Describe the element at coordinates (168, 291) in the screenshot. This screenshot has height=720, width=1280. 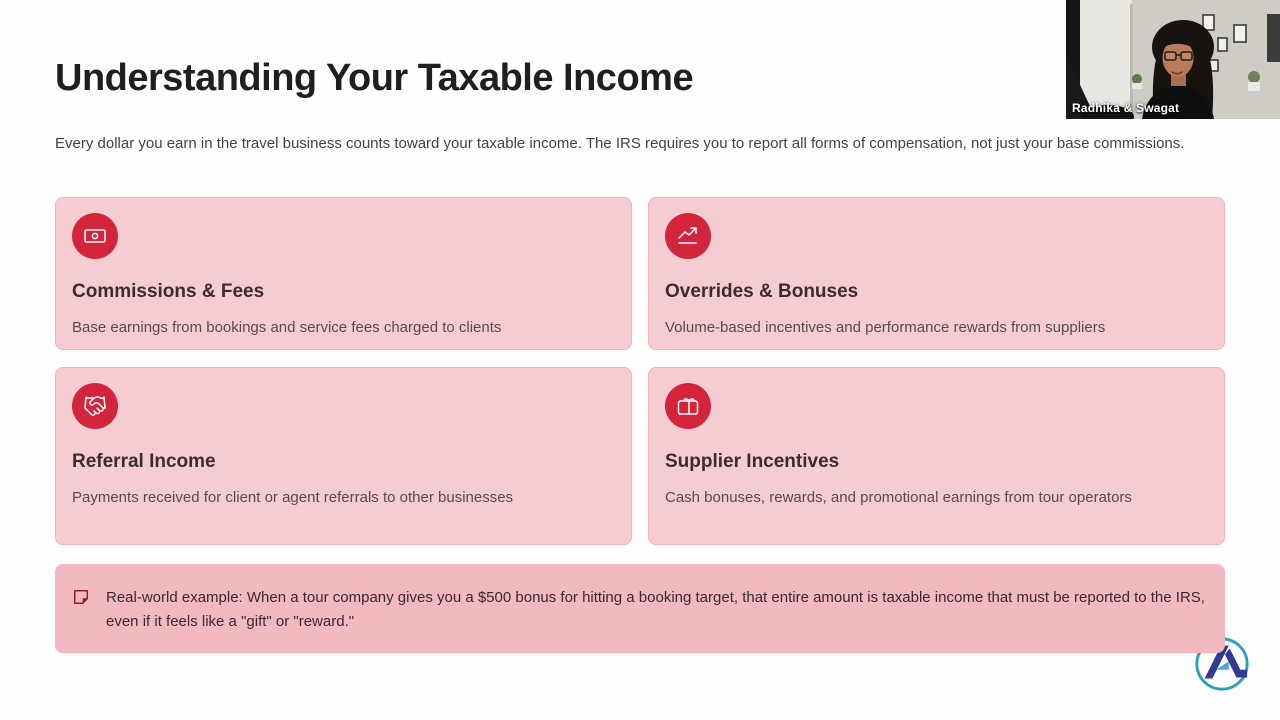
I see `card-title: Commissions & Fees` at that location.